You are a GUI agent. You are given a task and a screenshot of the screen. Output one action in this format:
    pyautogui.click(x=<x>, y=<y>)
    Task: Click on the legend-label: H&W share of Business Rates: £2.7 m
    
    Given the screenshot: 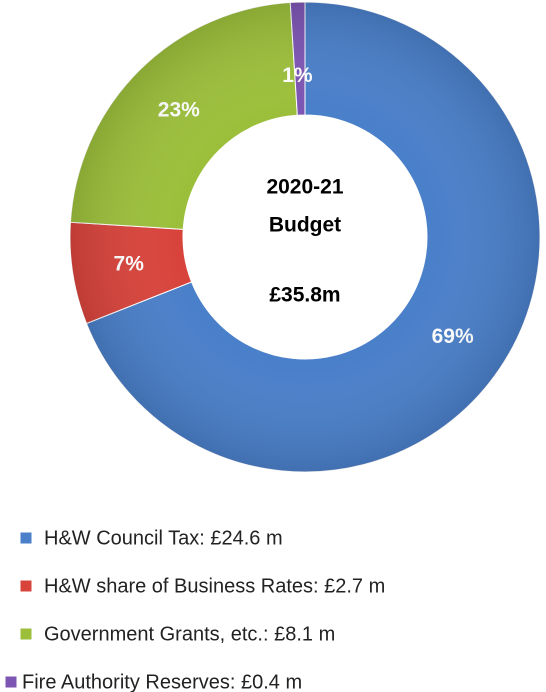 What is the action you would take?
    pyautogui.click(x=214, y=586)
    